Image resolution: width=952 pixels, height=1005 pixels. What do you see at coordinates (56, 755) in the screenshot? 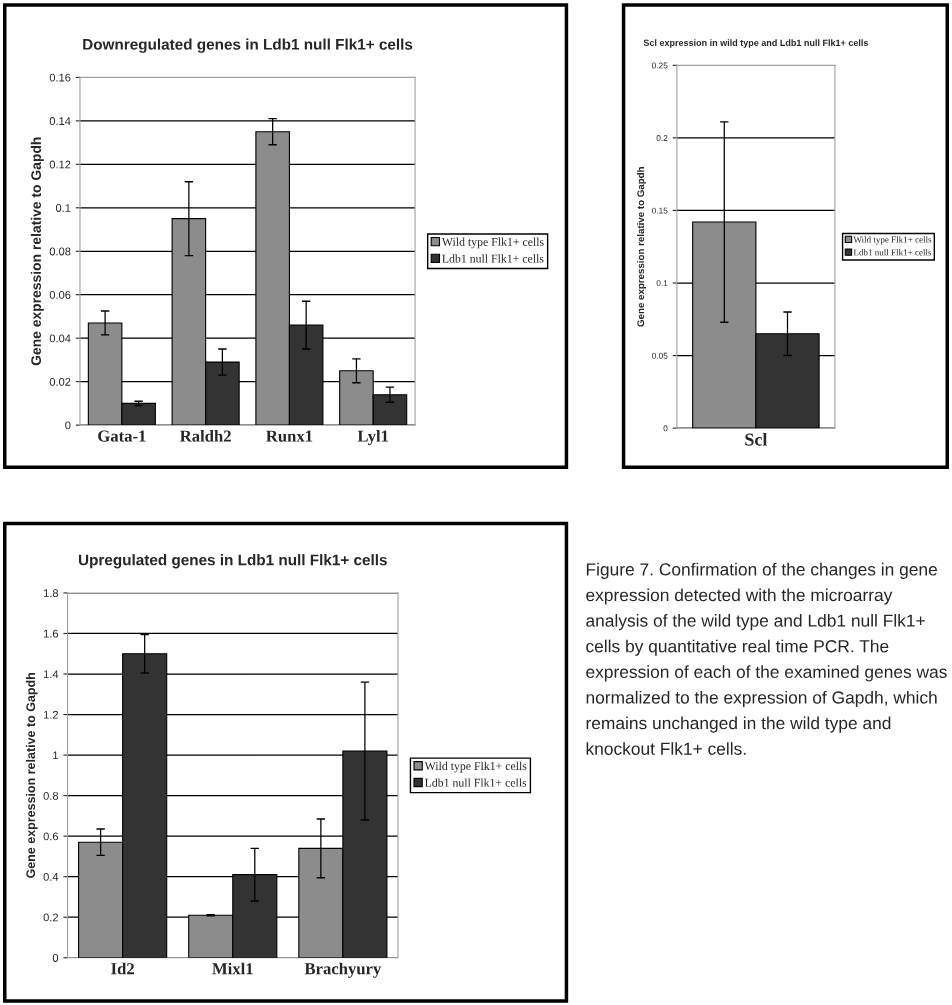
I see `y-tick-label: 1` at bounding box center [56, 755].